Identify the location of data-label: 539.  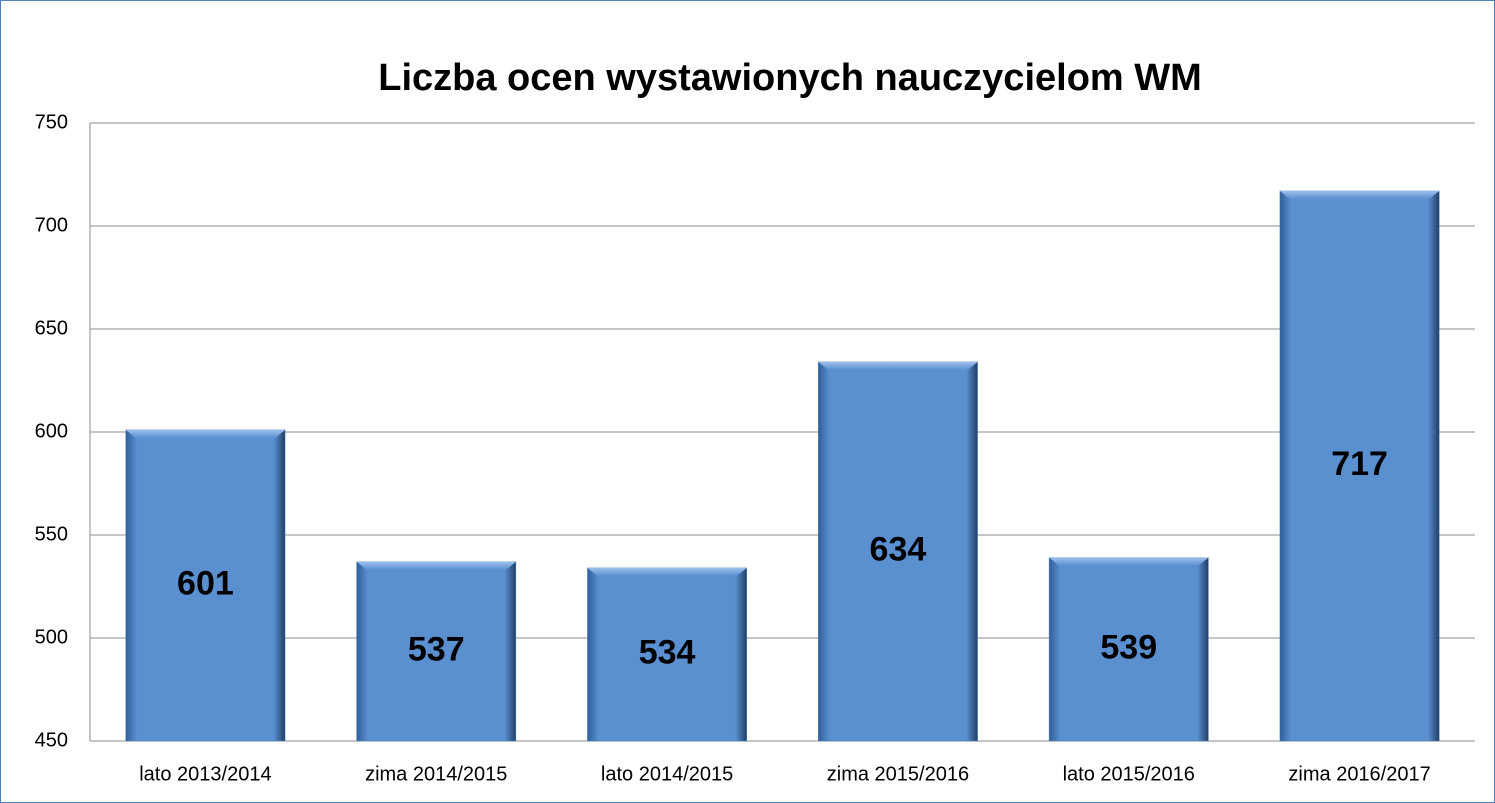
(1128, 647).